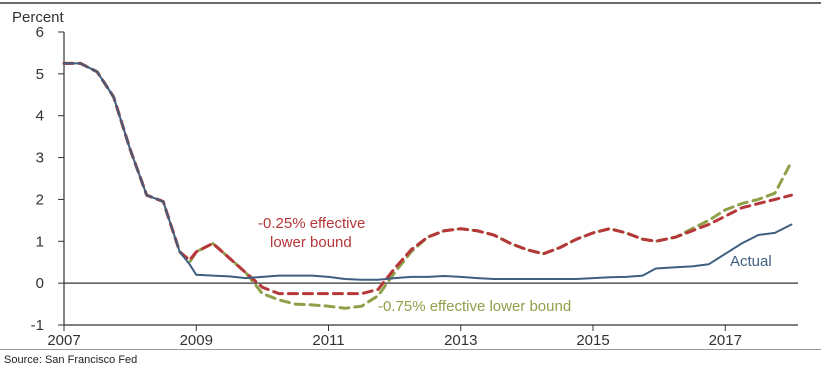  I want to click on x-tick-label: 2009, so click(196, 340).